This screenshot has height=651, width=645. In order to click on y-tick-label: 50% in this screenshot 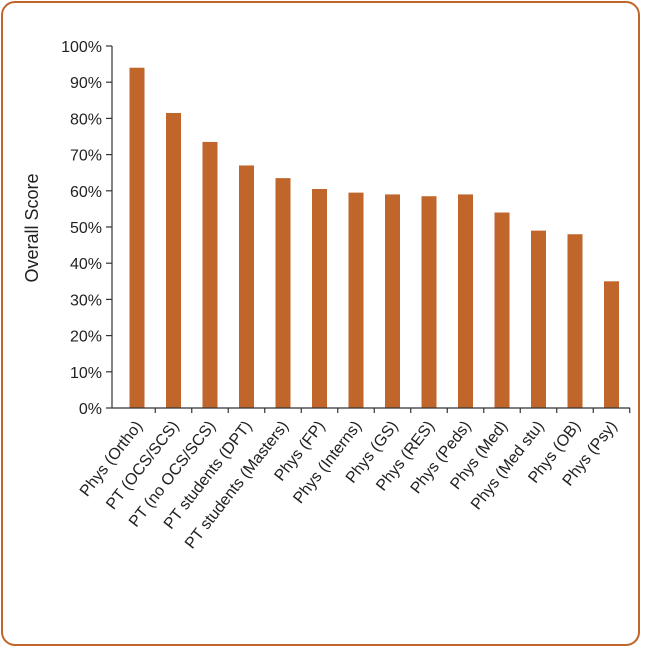, I will do `click(86, 228)`.